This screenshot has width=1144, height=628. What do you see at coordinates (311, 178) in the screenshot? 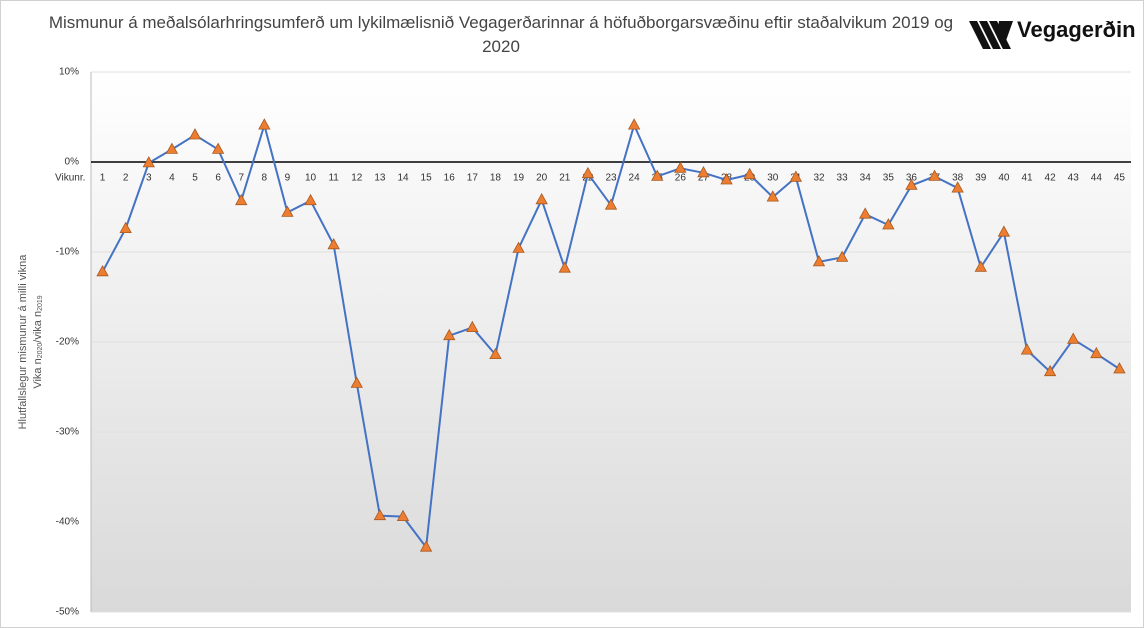
I see `x-tick-label: 10` at bounding box center [311, 178].